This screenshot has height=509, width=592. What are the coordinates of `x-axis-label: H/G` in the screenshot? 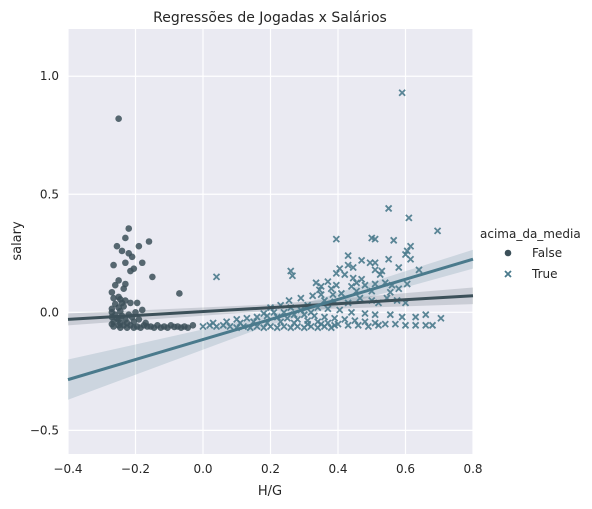 It's located at (270, 491).